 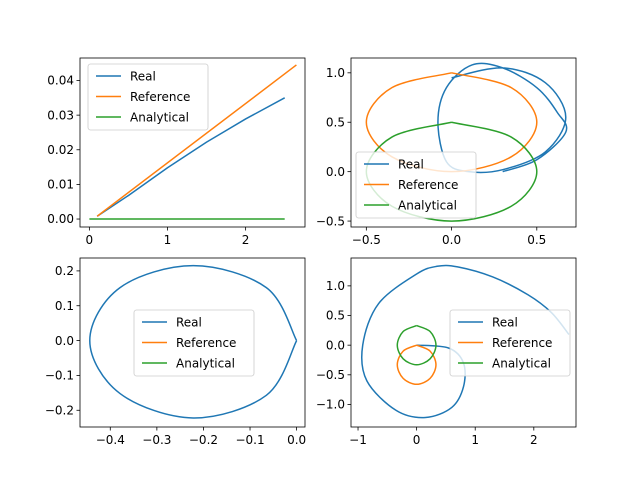 I want to click on y-tick-label: 0.03, so click(x=60, y=115).